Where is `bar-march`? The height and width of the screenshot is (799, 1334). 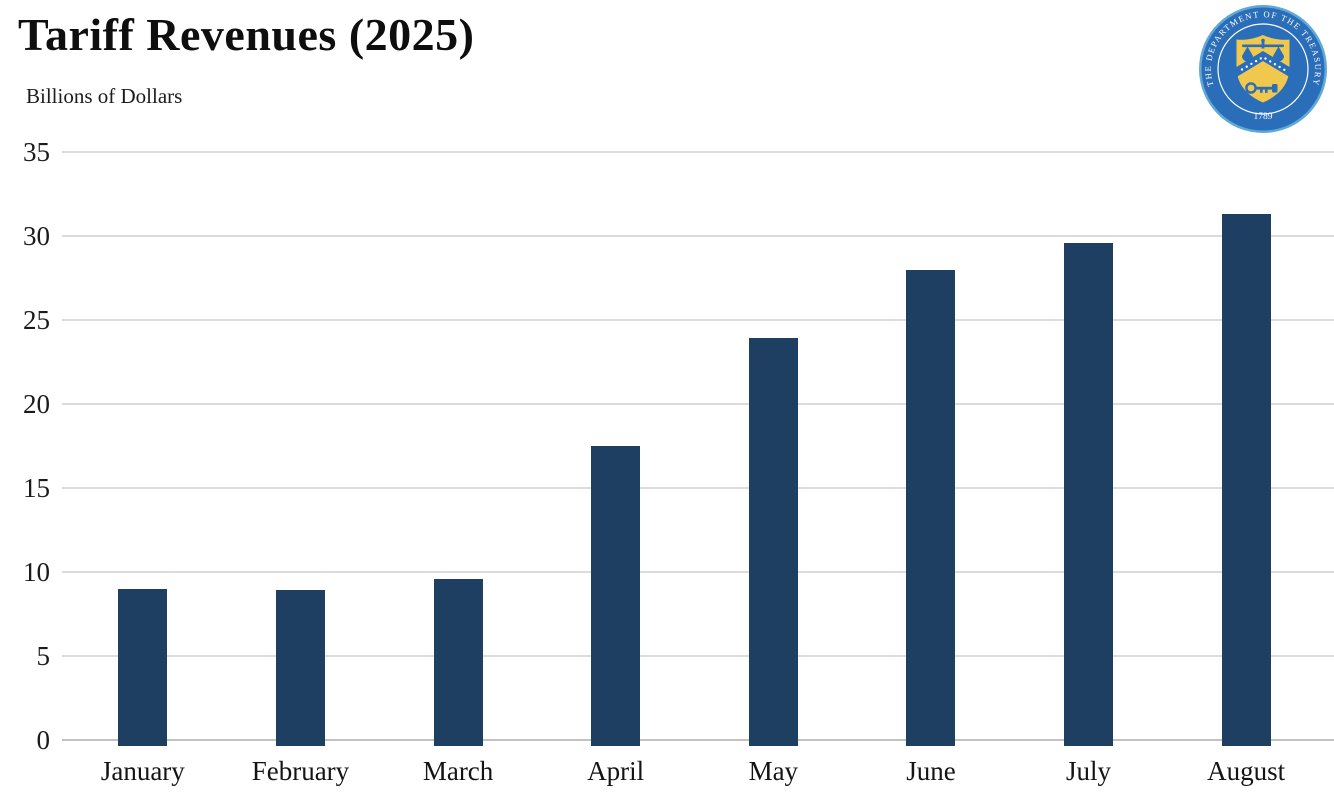
bar-march is located at coordinates (458, 662).